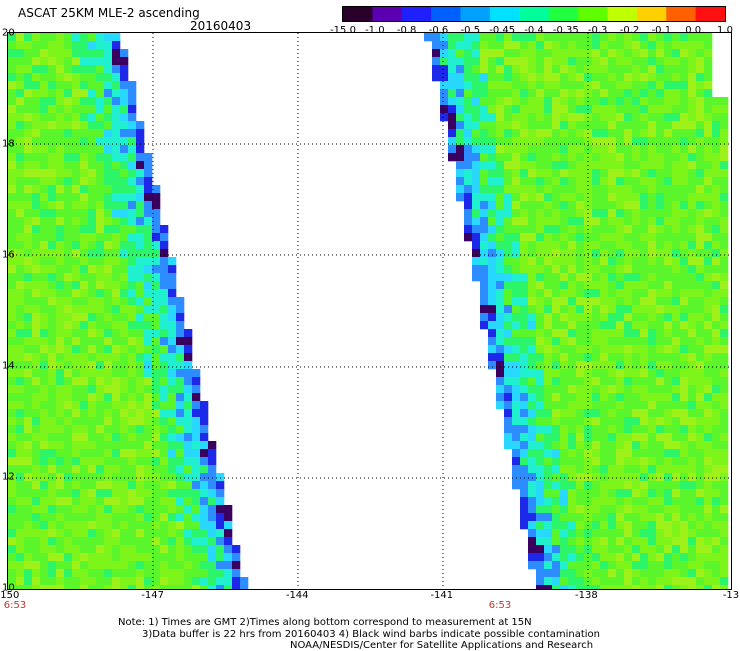 The height and width of the screenshot is (651, 740). Describe the element at coordinates (406, 30) in the screenshot. I see `colorbar-tick-label: -0.8` at that location.